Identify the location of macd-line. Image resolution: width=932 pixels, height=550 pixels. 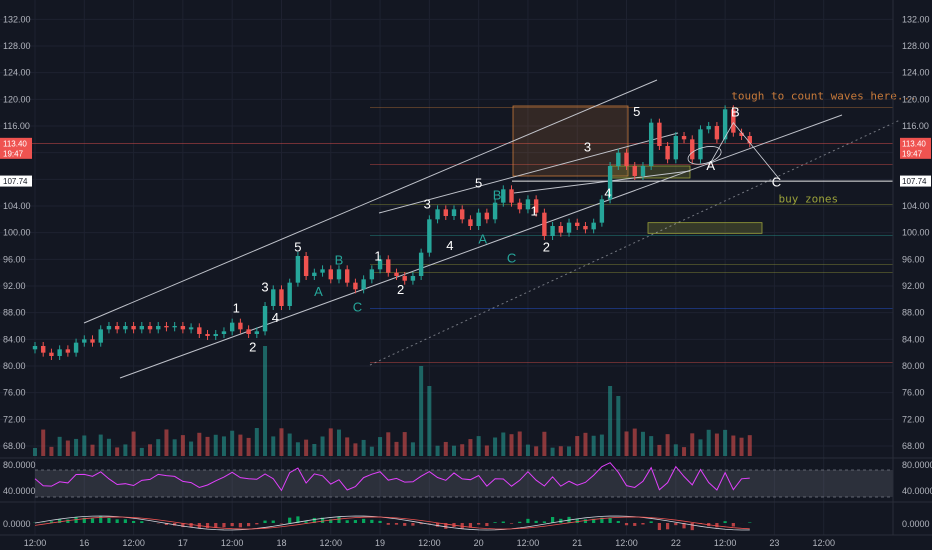
(392, 523).